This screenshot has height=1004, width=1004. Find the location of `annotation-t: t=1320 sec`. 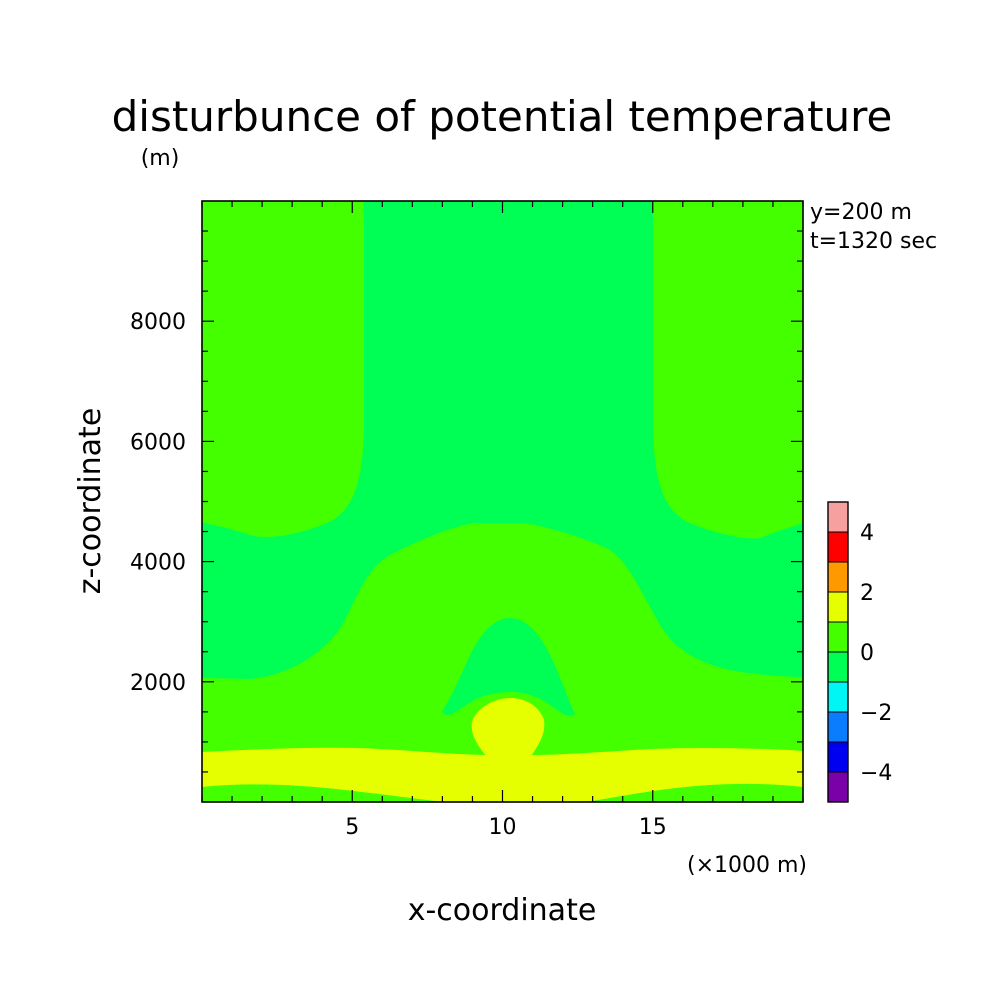

annotation-t: t=1320 sec is located at coordinates (873, 241).